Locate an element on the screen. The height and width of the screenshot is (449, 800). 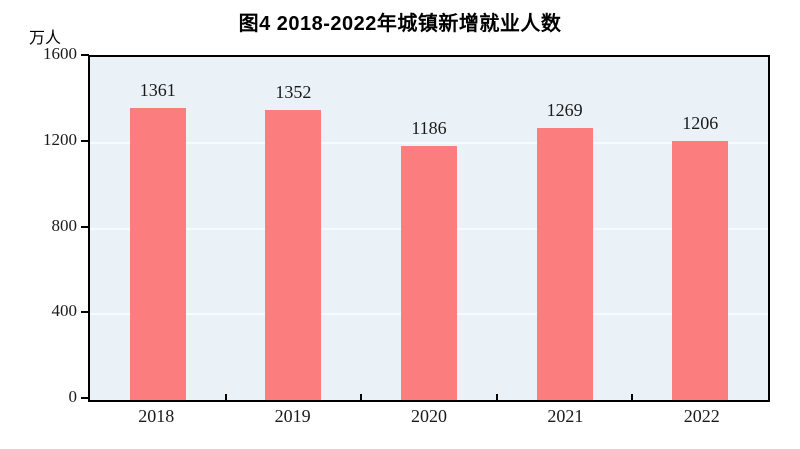
bar-2021 is located at coordinates (564, 263).